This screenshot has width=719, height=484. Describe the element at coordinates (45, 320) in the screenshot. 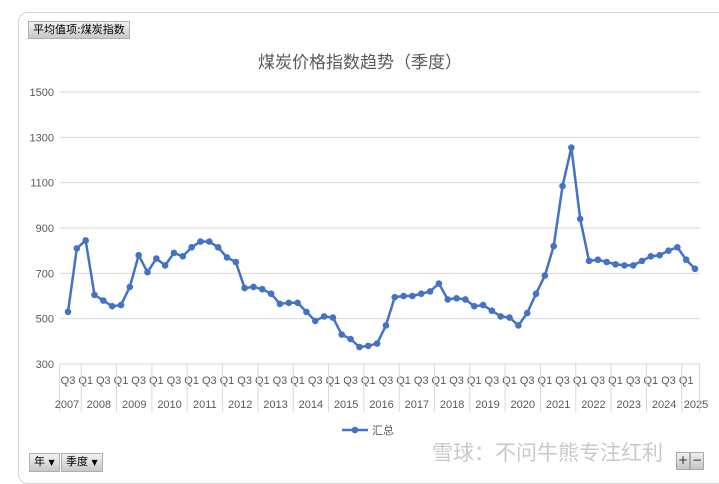

I see `y-tick-label: 500` at that location.